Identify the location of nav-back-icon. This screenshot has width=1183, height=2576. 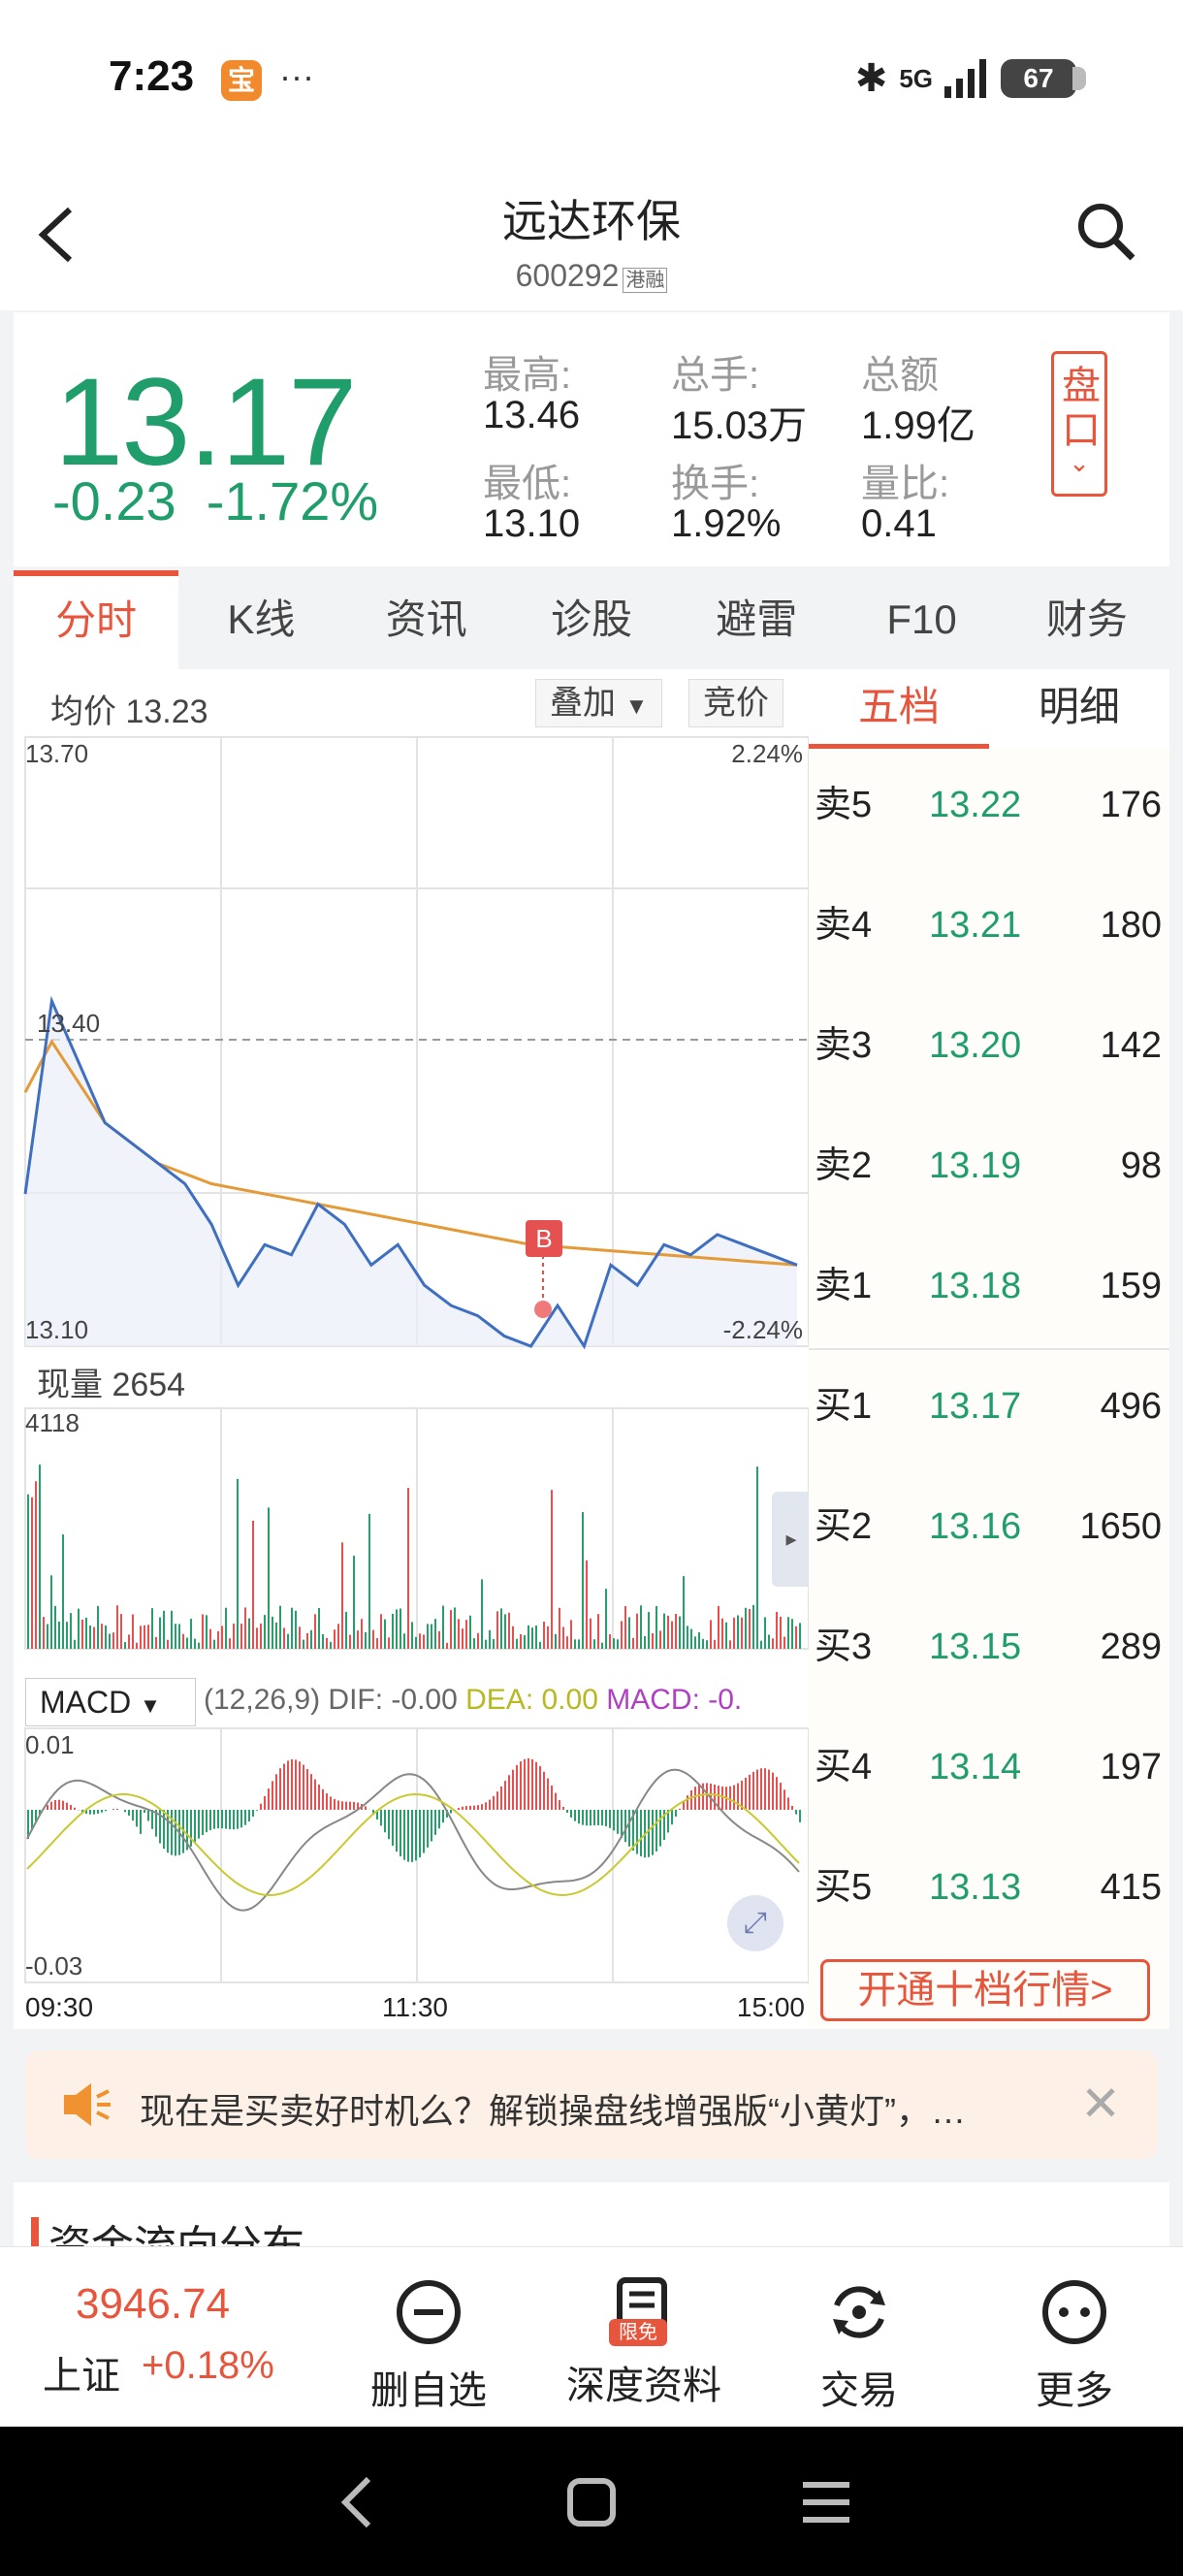
(356, 2502).